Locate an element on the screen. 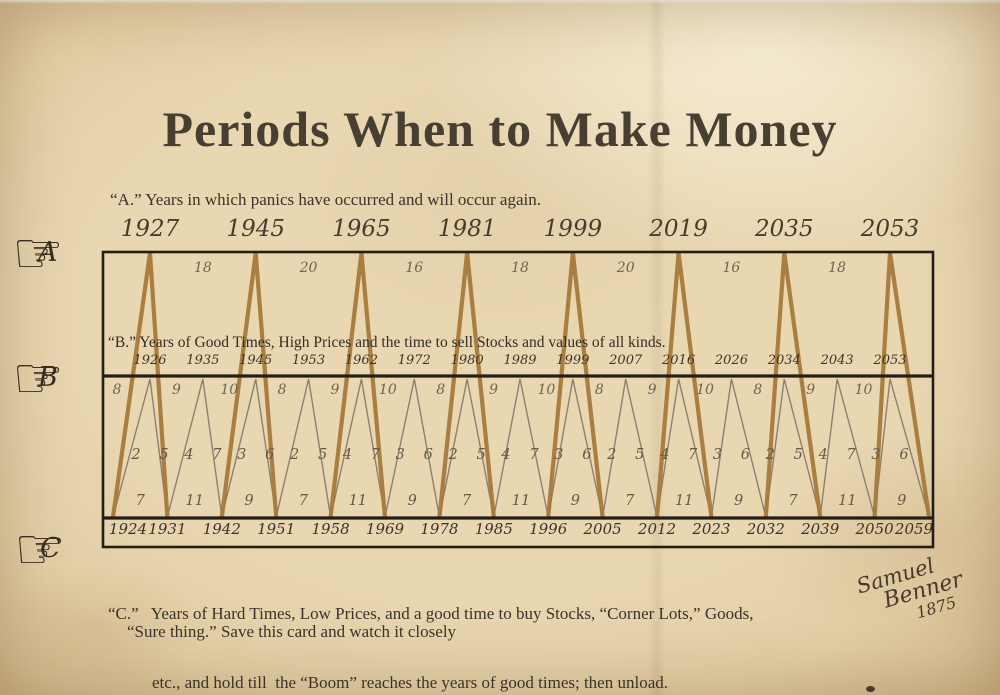  hand-letter-c: C is located at coordinates (50, 548).